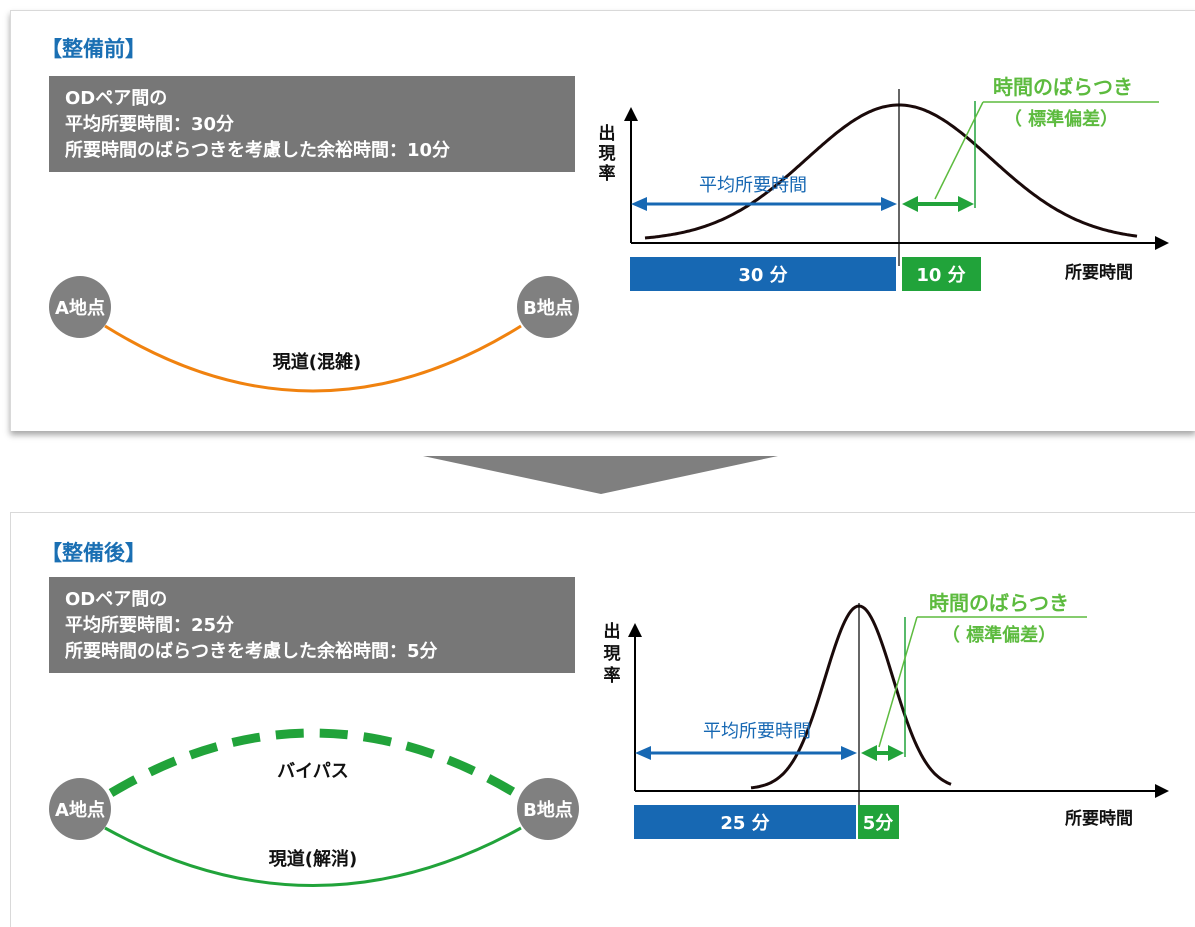  Describe the element at coordinates (999, 603) in the screenshot. I see `after-variability-label-1: 時間のばらつき` at that location.